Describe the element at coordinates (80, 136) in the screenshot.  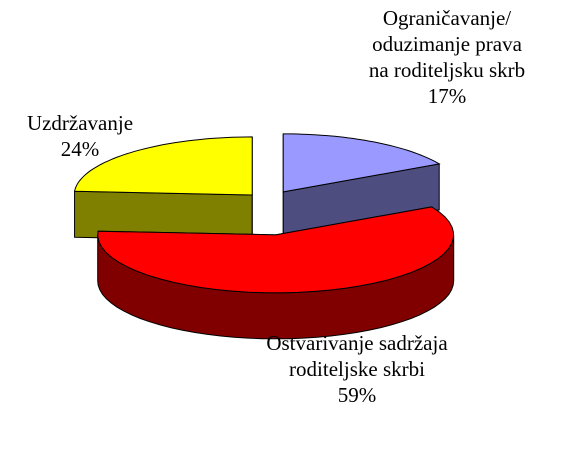
I see `slice-label: Uzdržavanje 24%` at that location.